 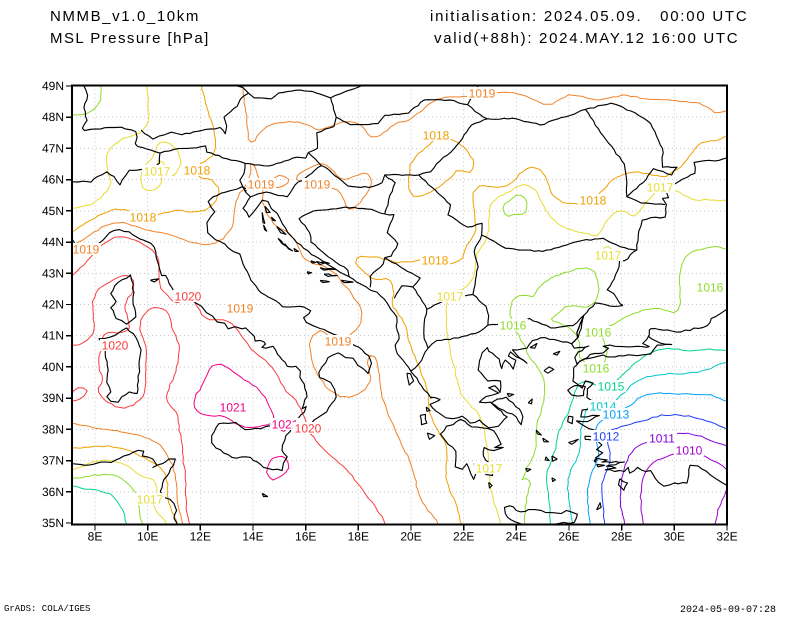 What do you see at coordinates (53, 86) in the screenshot?
I see `svg-text: 49N` at bounding box center [53, 86].